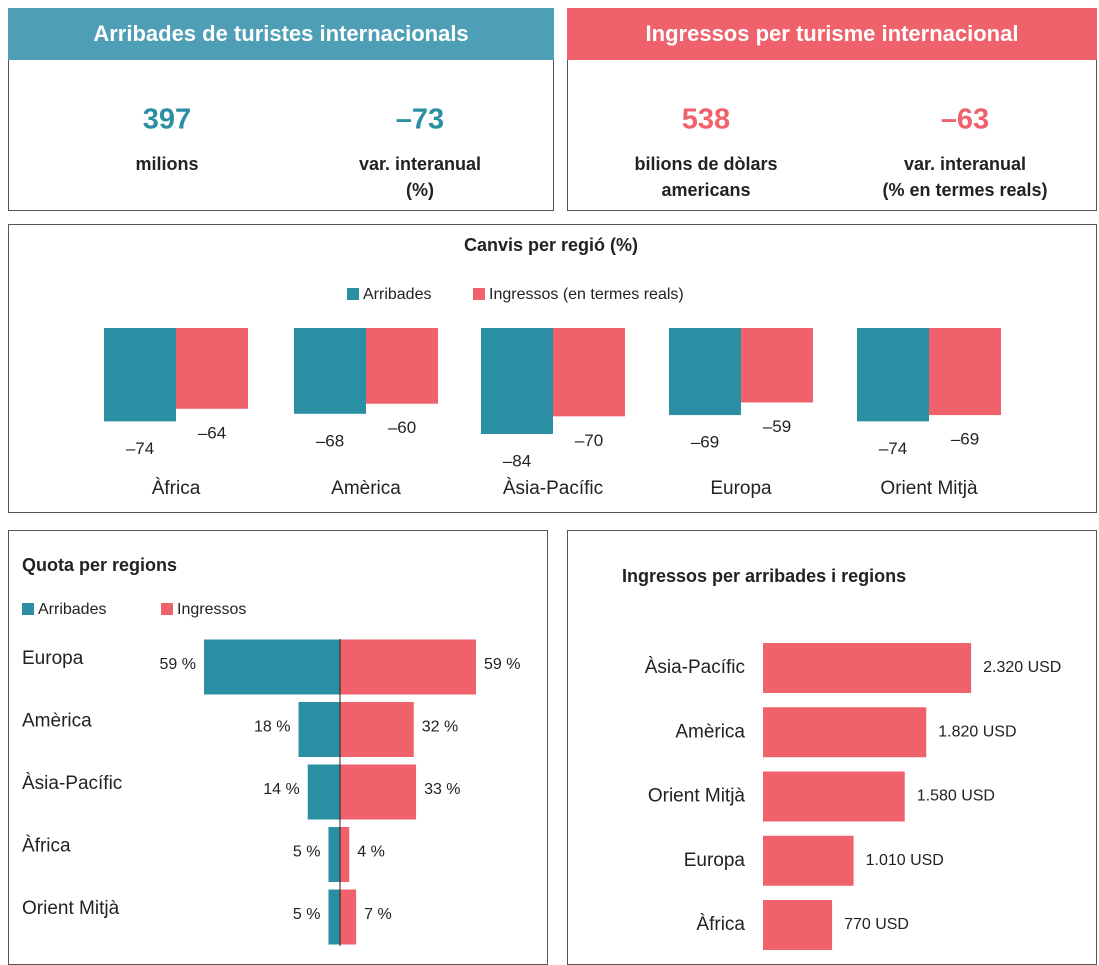 Image resolution: width=1099 pixels, height=965 pixels. I want to click on kpi-label: americans, so click(705, 190).